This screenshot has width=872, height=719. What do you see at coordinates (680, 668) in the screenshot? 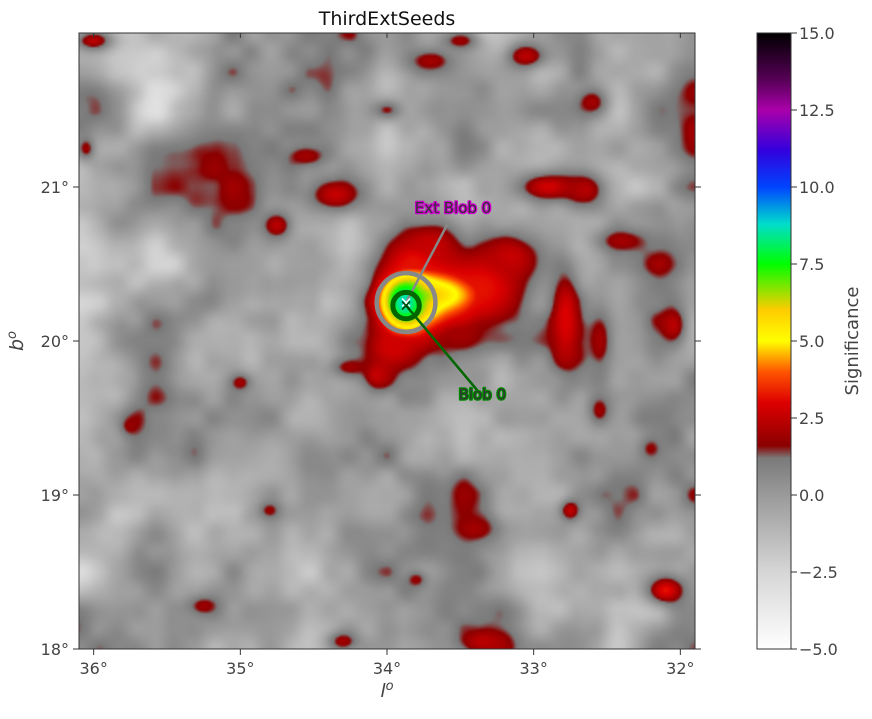
I see `x-tick-label: 32°` at bounding box center [680, 668].